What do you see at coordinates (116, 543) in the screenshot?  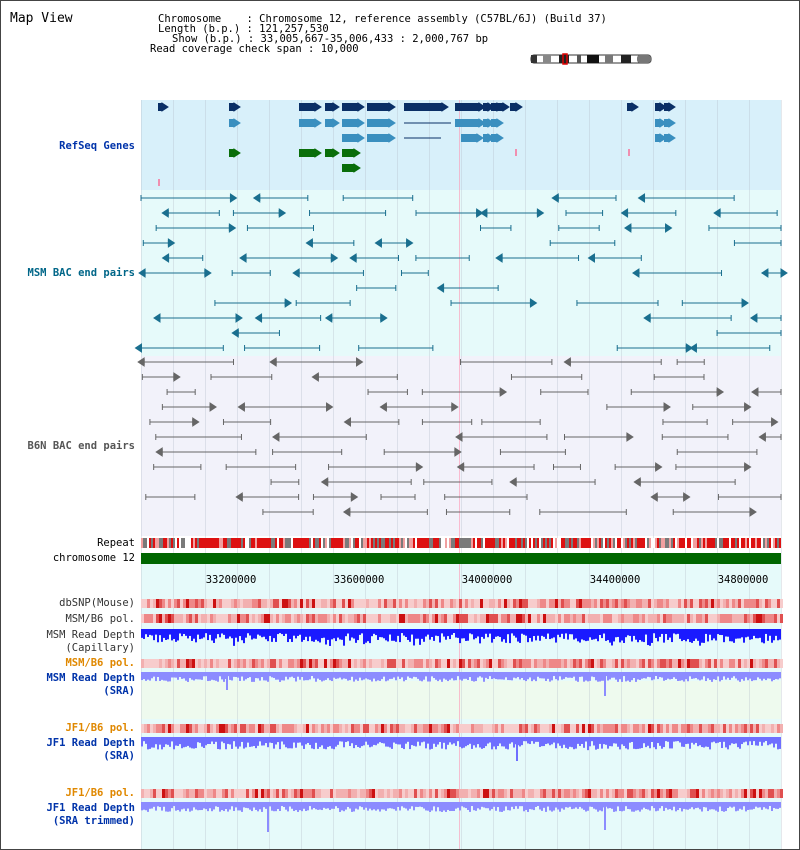 I see `repeat-label: Repeat` at bounding box center [116, 543].